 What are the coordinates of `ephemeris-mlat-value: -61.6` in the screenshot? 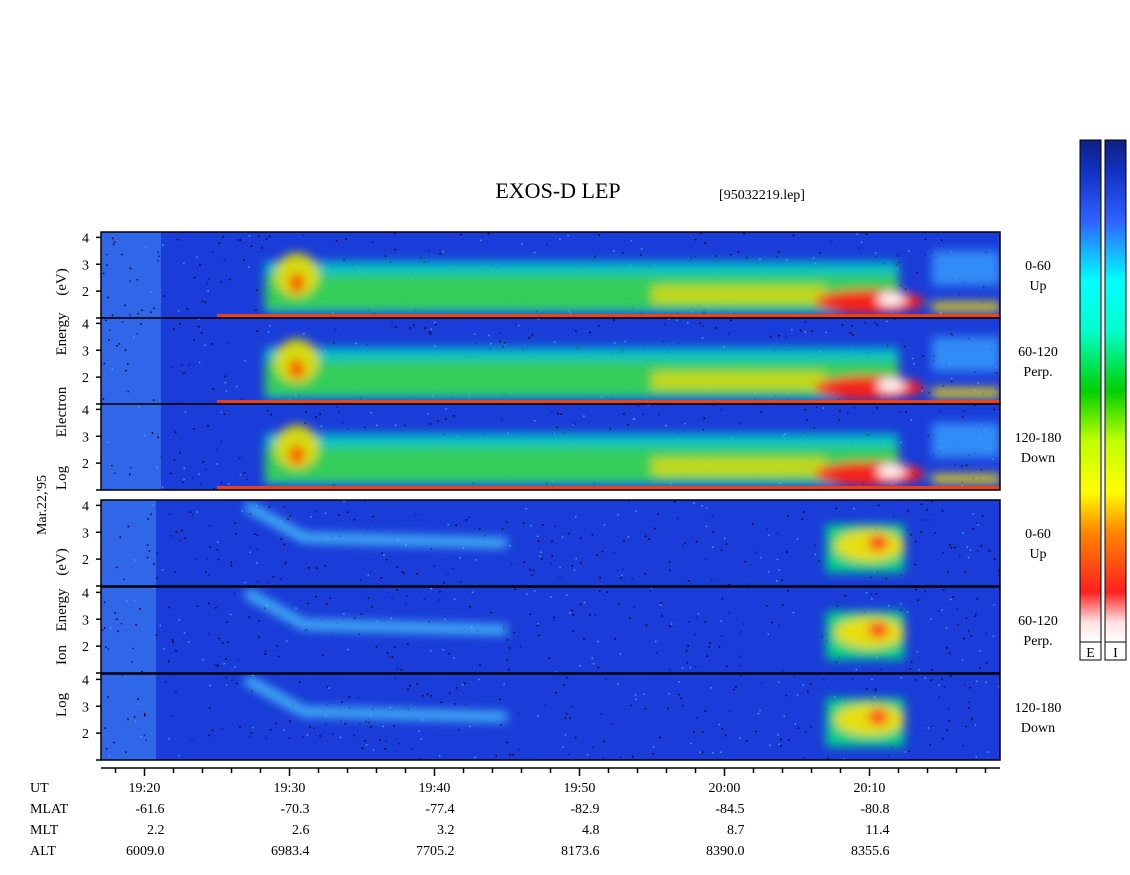 It's located at (149, 809).